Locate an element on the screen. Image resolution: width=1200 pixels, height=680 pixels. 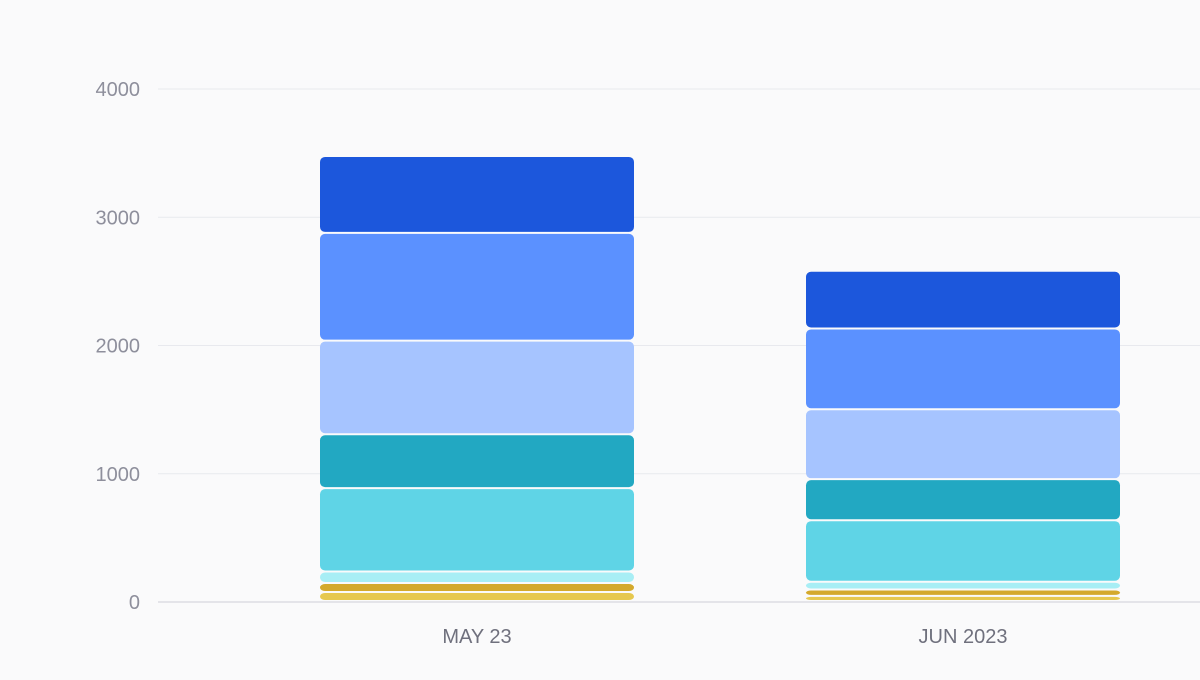
x-axis-ticks: MAY 23 JUN 2023 is located at coordinates (724, 637).